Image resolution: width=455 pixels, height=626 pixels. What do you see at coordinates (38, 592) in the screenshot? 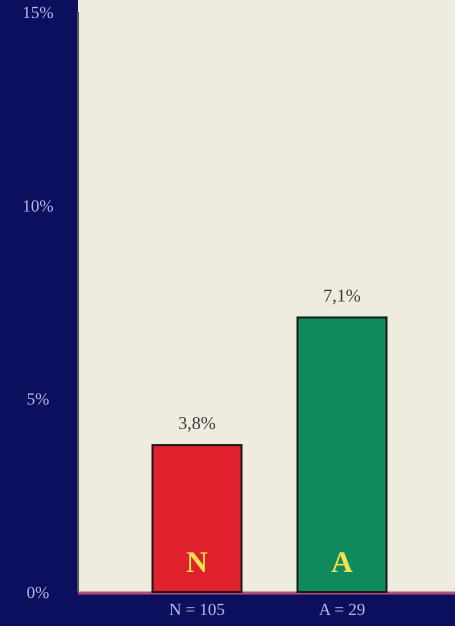
I see `y-tick-label: 0%` at bounding box center [38, 592].